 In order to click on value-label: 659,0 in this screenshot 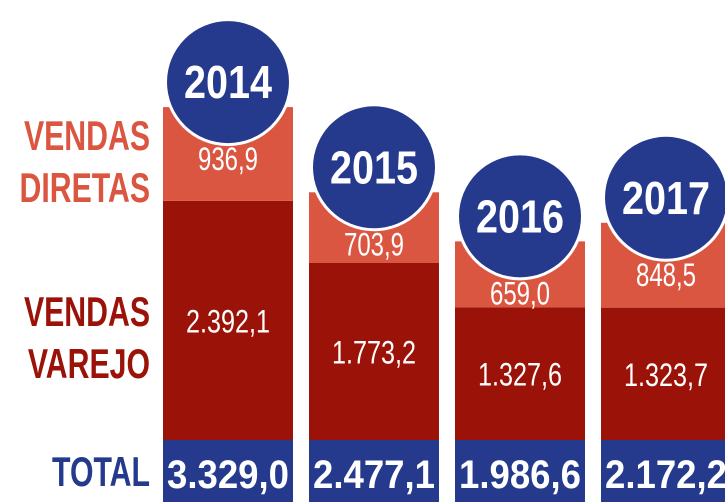, I will do `click(520, 293)`.